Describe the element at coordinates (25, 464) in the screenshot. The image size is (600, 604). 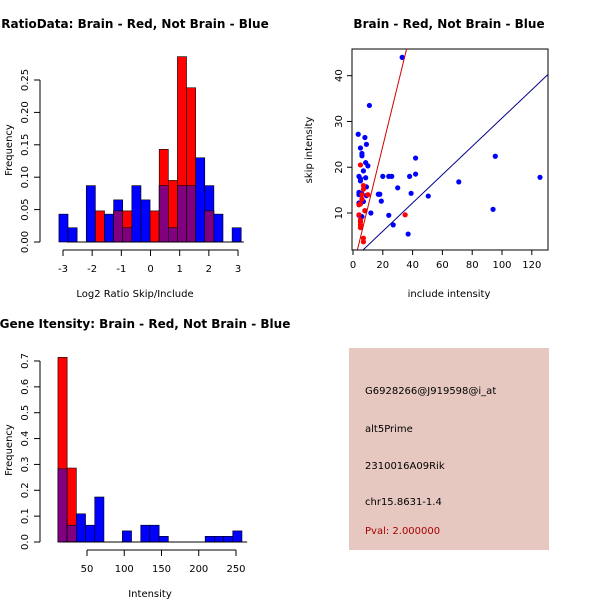
I see `y-tick-label: 0.3` at that location.